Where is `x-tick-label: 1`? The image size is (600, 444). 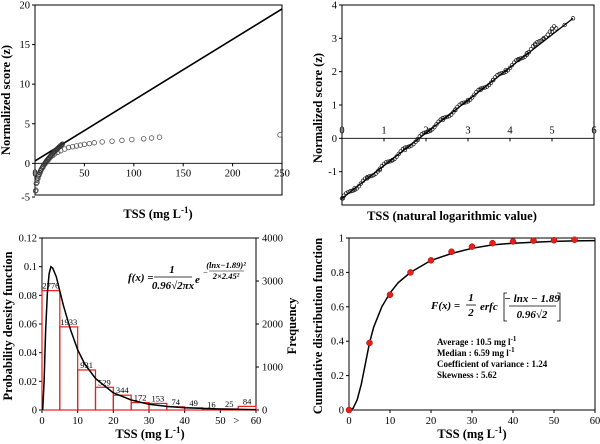
x-tick-label: 1 is located at coordinates (383, 130).